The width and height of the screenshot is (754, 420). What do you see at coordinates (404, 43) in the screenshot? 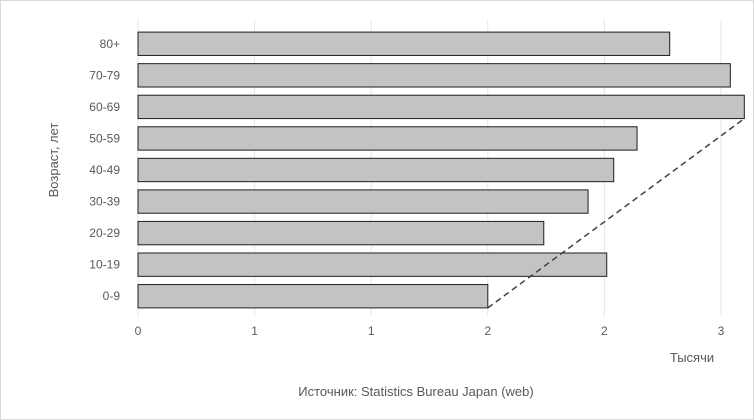
I see `bar-80+` at bounding box center [404, 43].